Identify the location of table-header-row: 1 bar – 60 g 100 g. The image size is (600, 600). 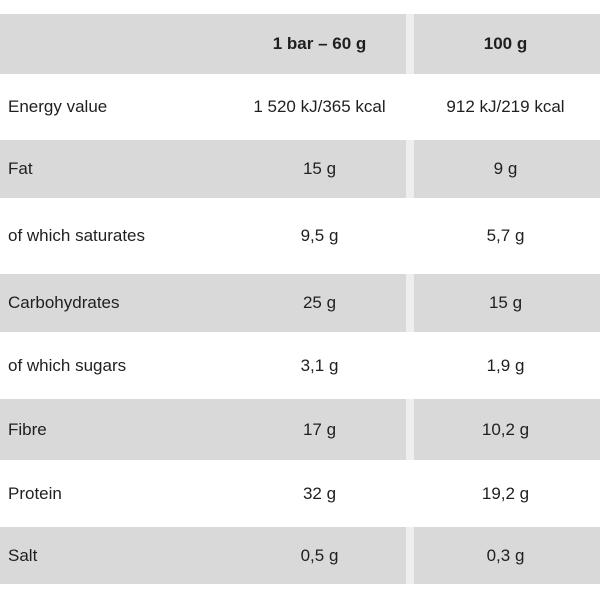
(300, 44).